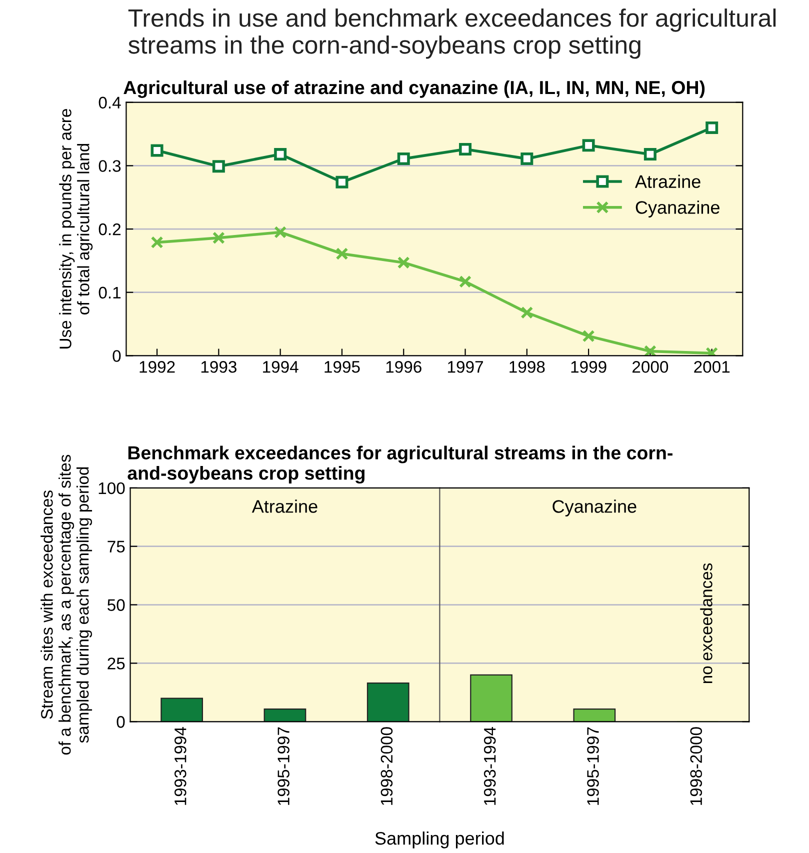 This screenshot has height=853, width=809. Describe the element at coordinates (111, 488) in the screenshot. I see `y-tick-label: 100` at that location.